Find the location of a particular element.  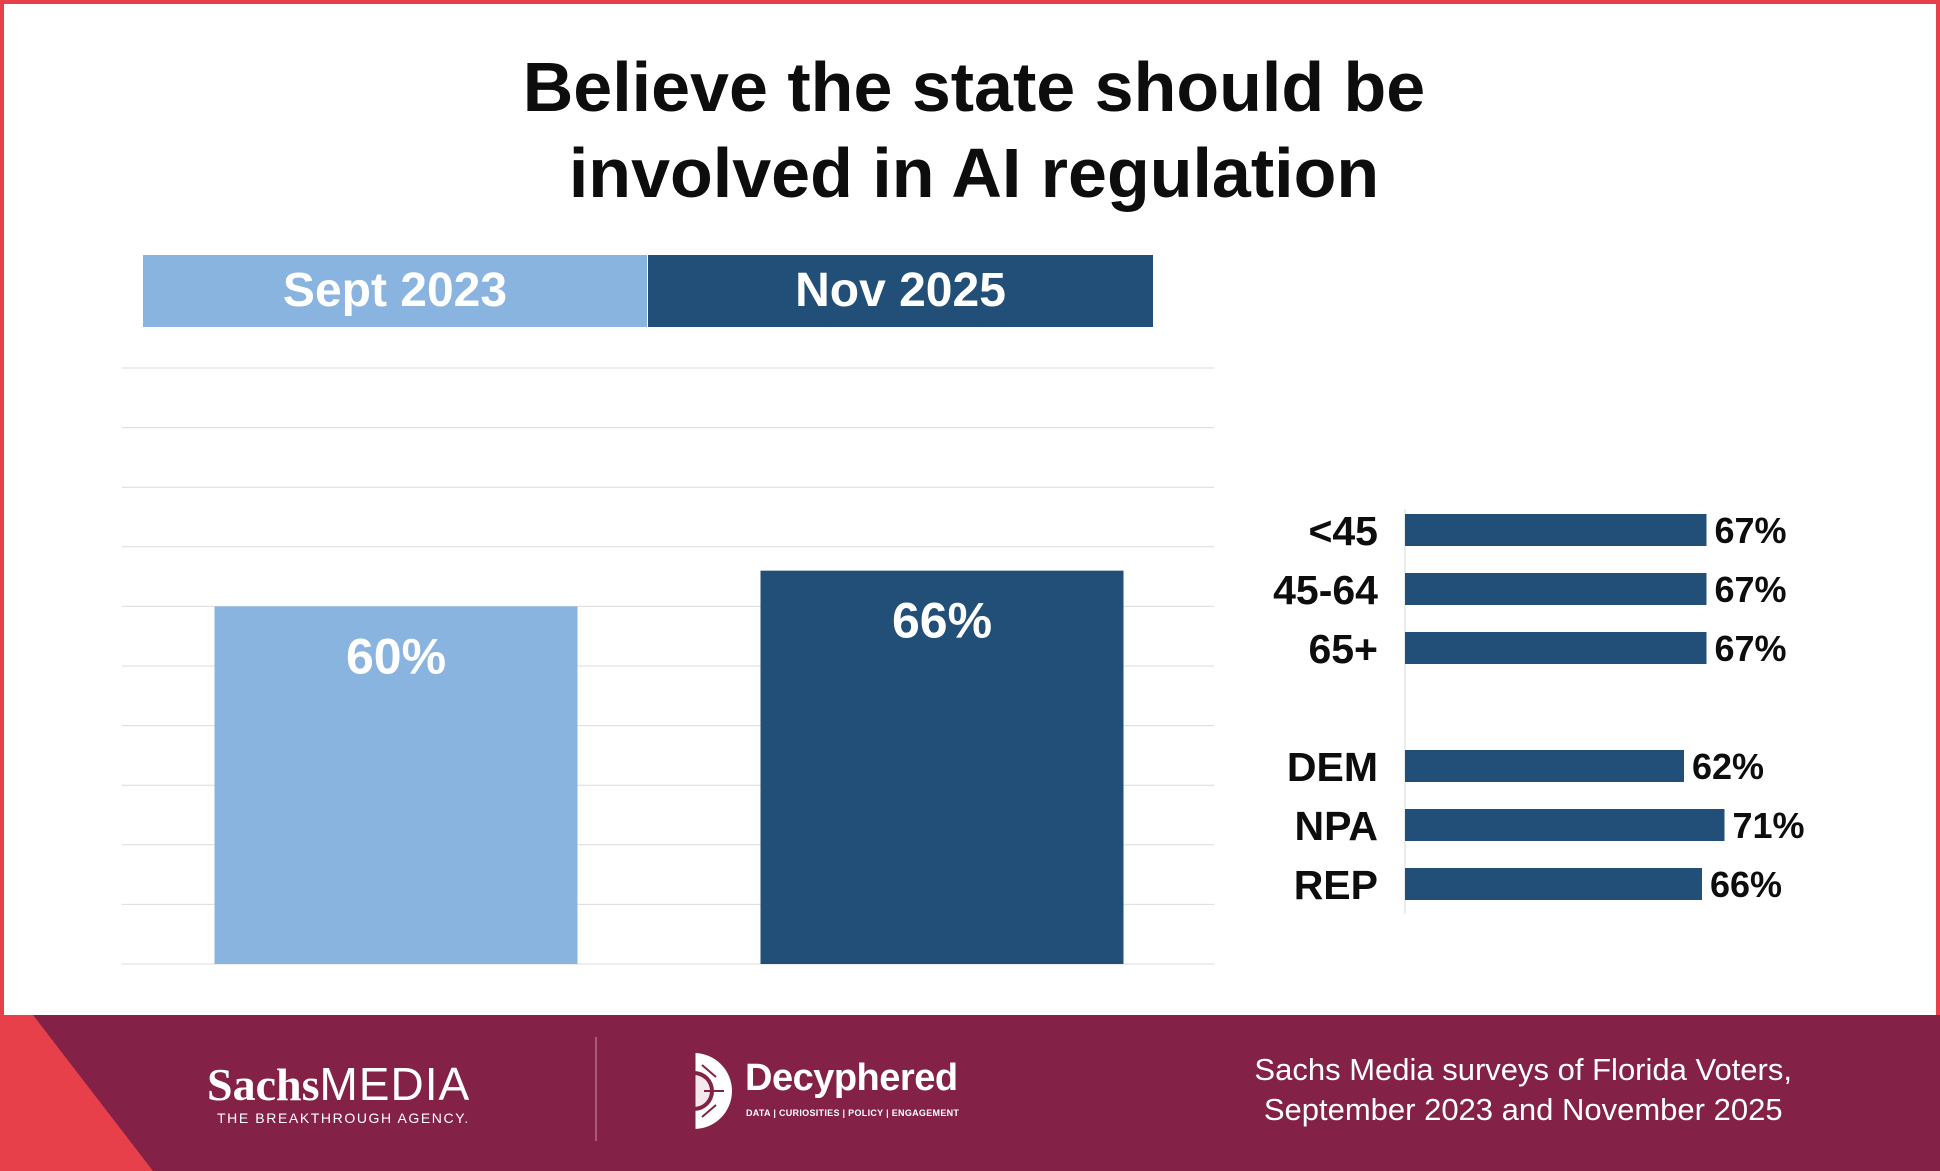

subgroup-label: 65+ is located at coordinates (1343, 649).